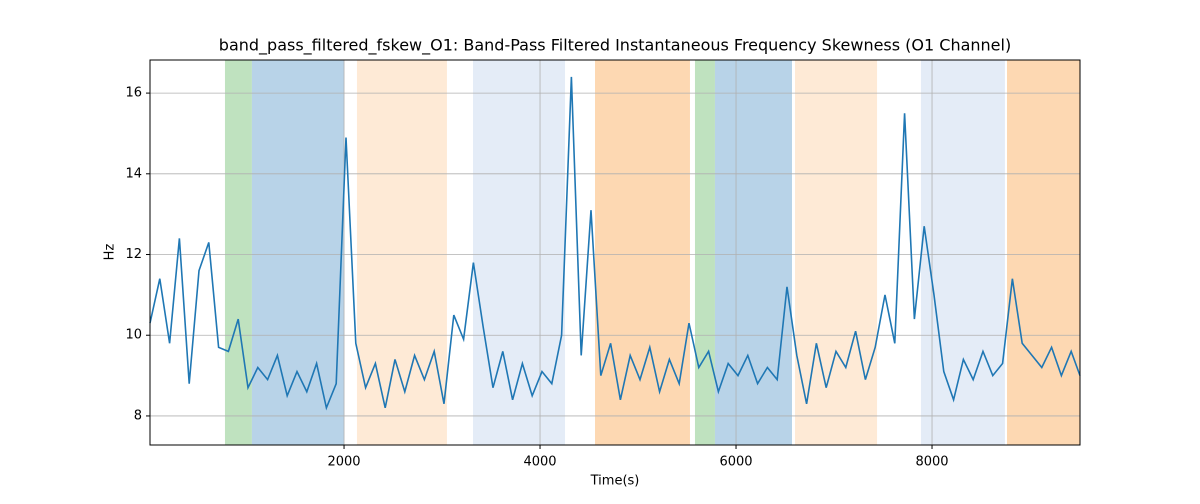  Describe the element at coordinates (133, 93) in the screenshot. I see `y-tick-label: 16` at that location.